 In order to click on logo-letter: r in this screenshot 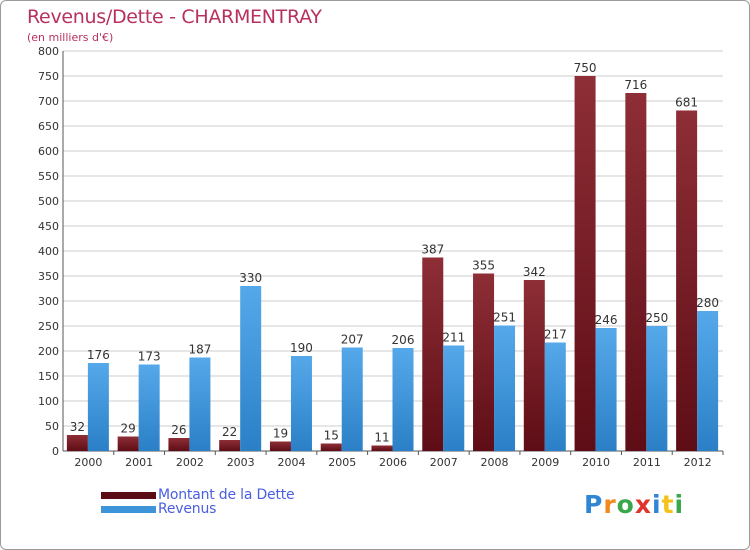, I will do `click(610, 504)`.